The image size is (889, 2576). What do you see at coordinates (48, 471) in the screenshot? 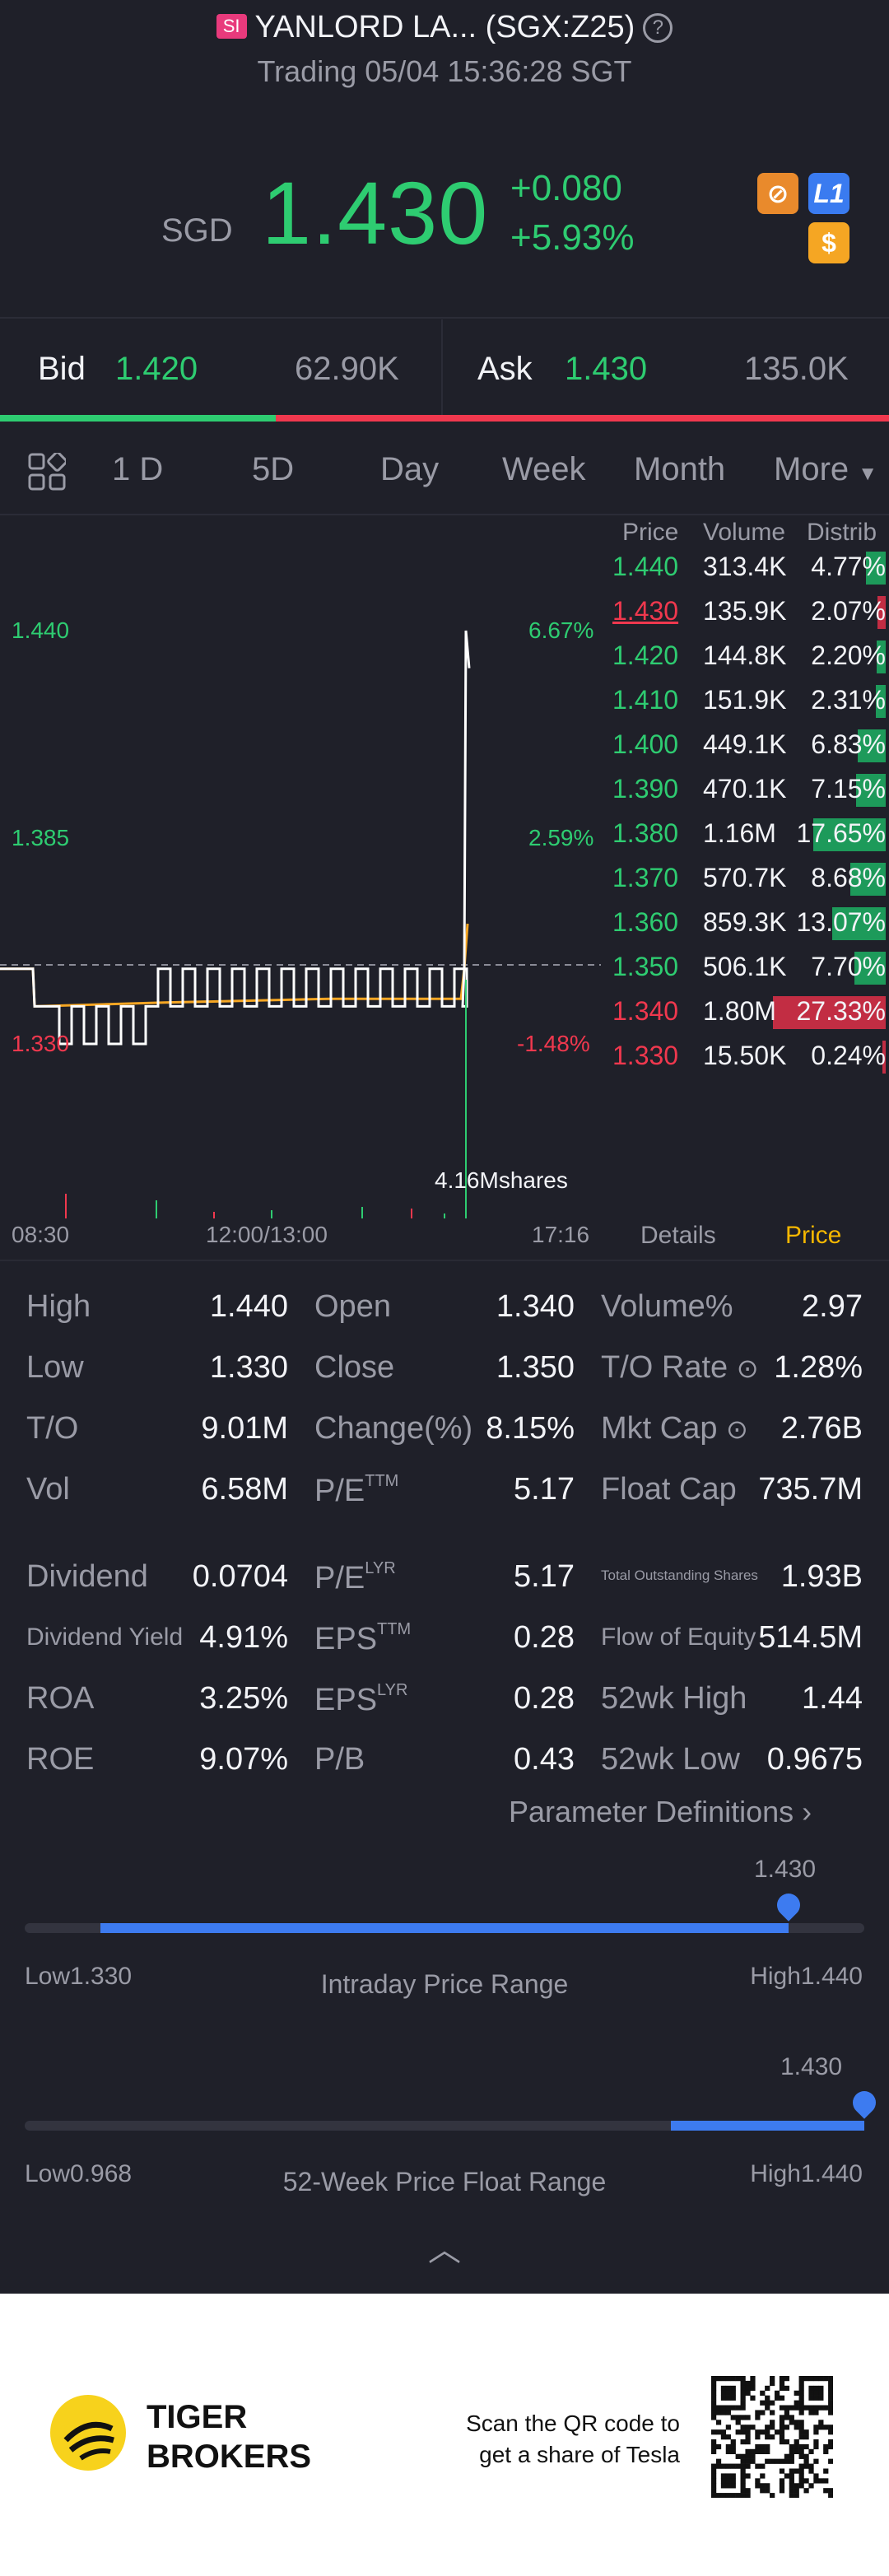
I see `layout-grid-icon` at bounding box center [48, 471].